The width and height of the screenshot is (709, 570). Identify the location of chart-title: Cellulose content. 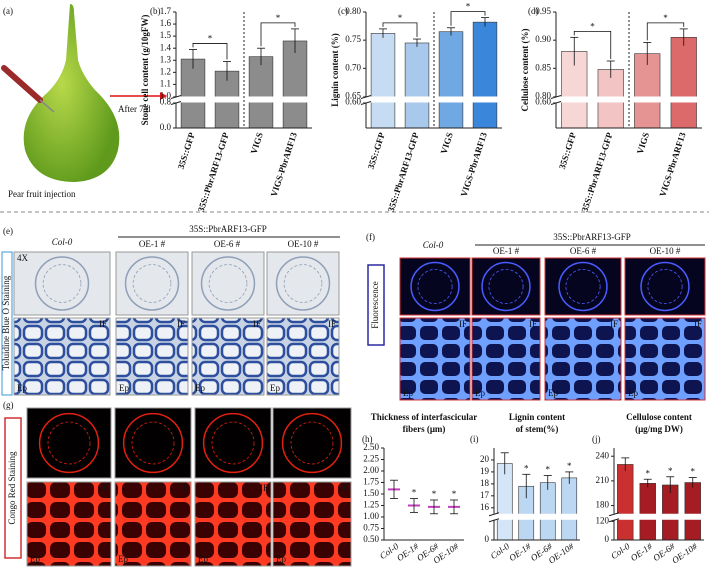
(659, 417).